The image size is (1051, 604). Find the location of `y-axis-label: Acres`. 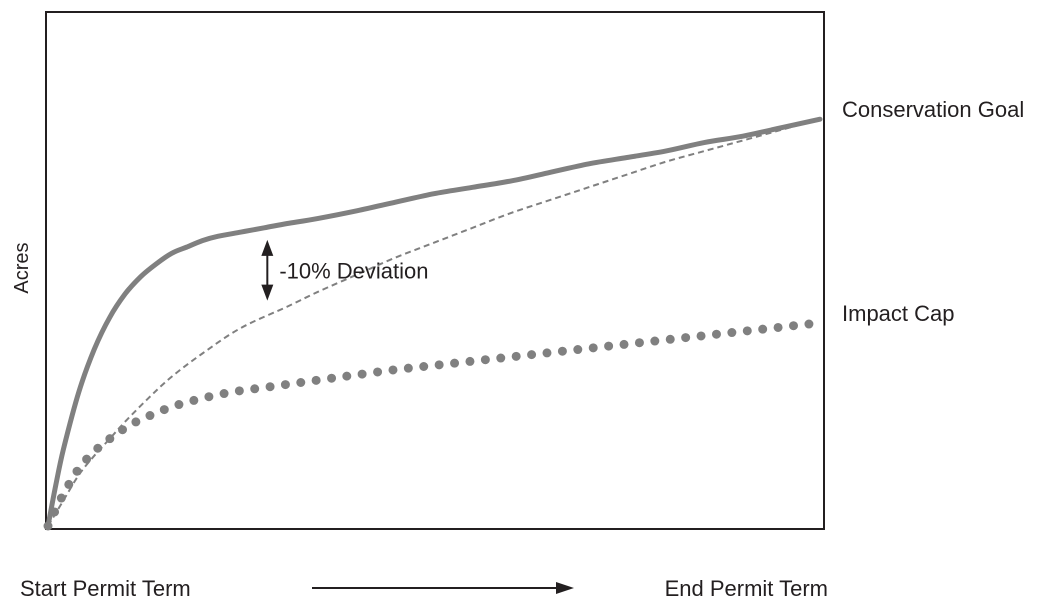

y-axis-label: Acres is located at coordinates (22, 267).